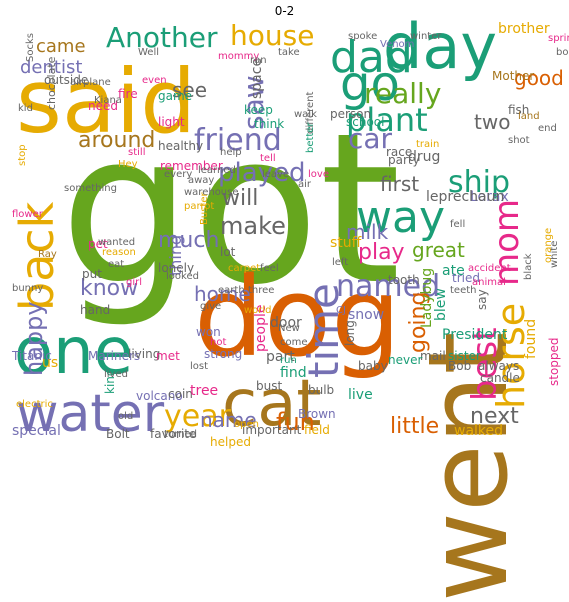 Image resolution: width=569 pixels, height=602 pixels. Describe the element at coordinates (489, 283) in the screenshot. I see `word-179: animal` at that location.